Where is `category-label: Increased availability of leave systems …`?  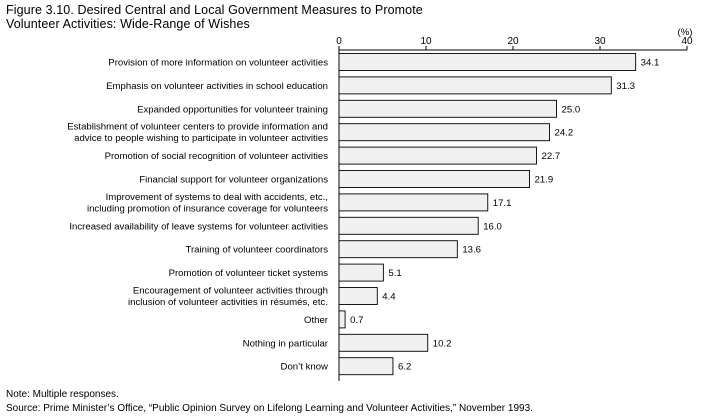
category-label: Increased availability of leave systems … is located at coordinates (198, 226).